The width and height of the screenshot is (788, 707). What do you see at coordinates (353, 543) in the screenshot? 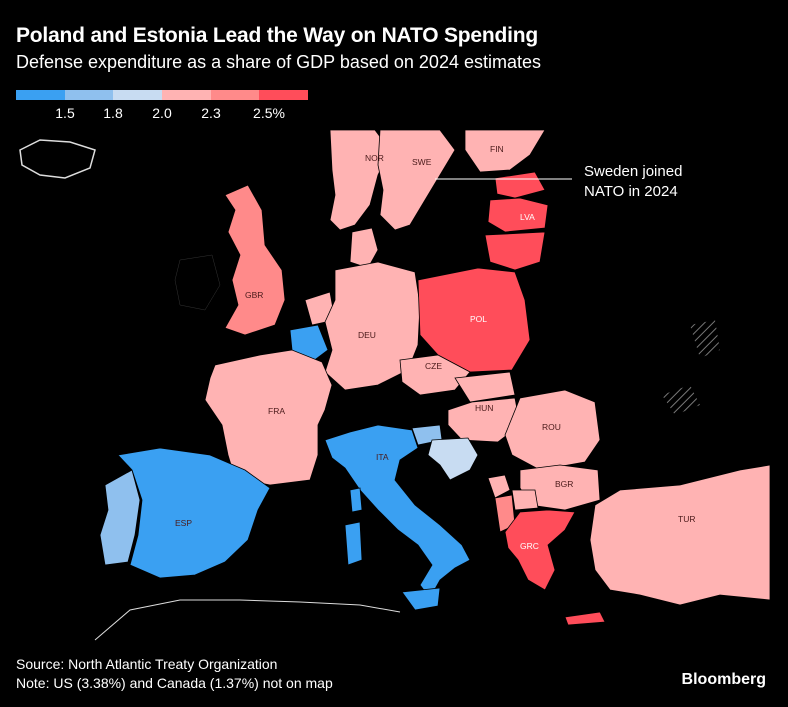
I see `sardinia-shape` at bounding box center [353, 543].